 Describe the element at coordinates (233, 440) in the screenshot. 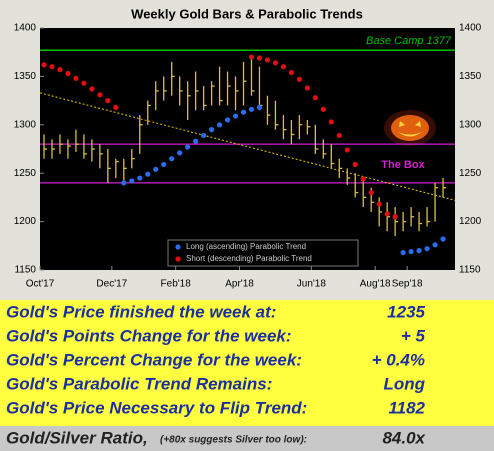

I see `footer-note: (+80x suggests Silver too low):` at that location.